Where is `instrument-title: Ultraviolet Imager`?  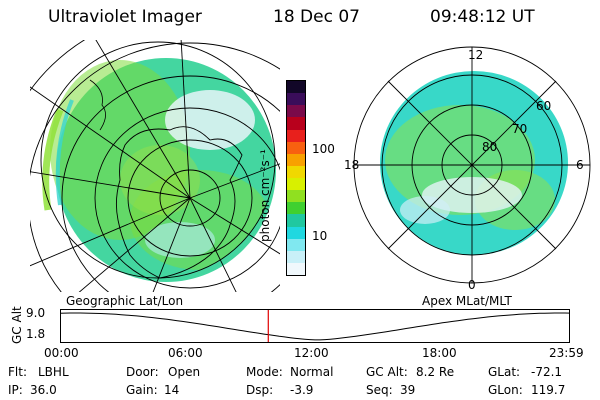
instrument-title: Ultraviolet Imager is located at coordinates (125, 17).